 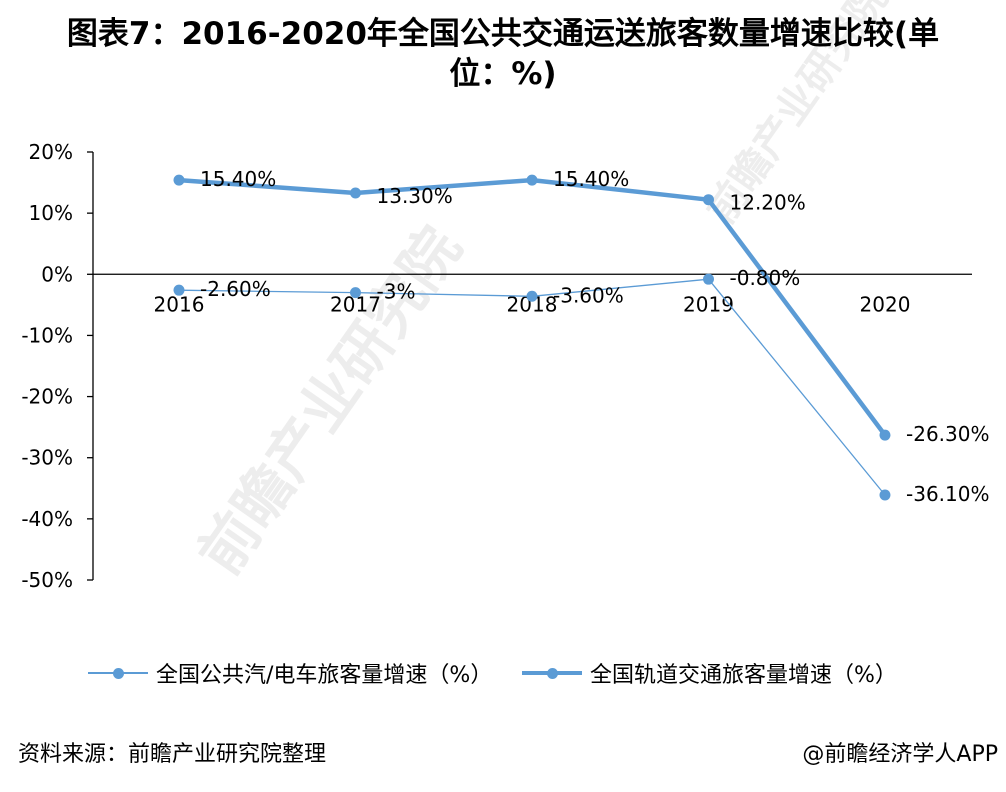 I want to click on x-tick-label: 2019, so click(x=708, y=304).